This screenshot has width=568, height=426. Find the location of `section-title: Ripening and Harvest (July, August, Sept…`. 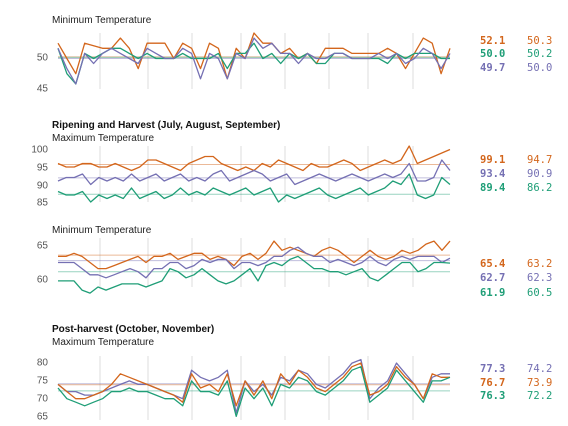

section-title: Ripening and Harvest (July, August, Sept… is located at coordinates (166, 125).